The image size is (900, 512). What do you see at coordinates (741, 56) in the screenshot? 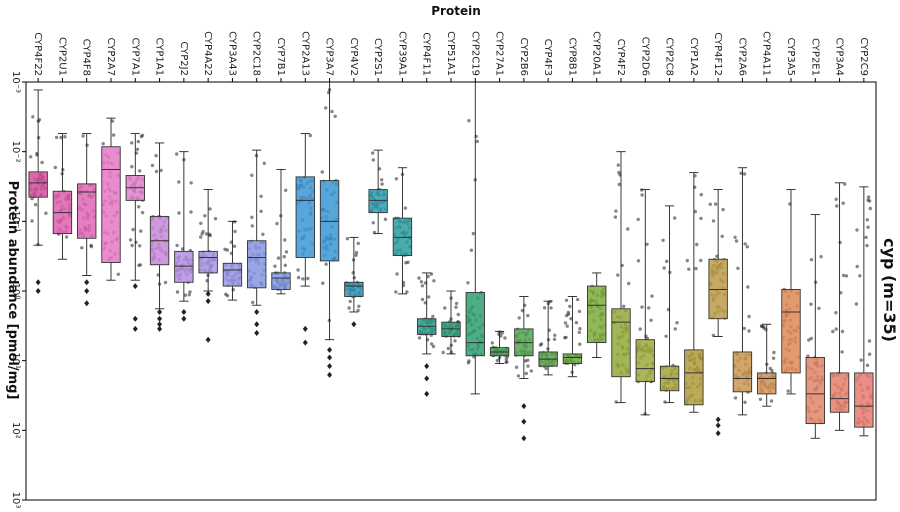
I see `x-tick-label: CYP2A6` at bounding box center [741, 56].